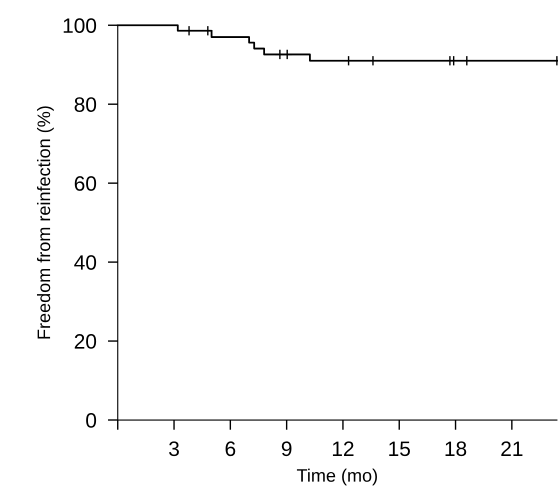 The width and height of the screenshot is (558, 495). What do you see at coordinates (174, 448) in the screenshot?
I see `x-tick-label: 3` at bounding box center [174, 448].